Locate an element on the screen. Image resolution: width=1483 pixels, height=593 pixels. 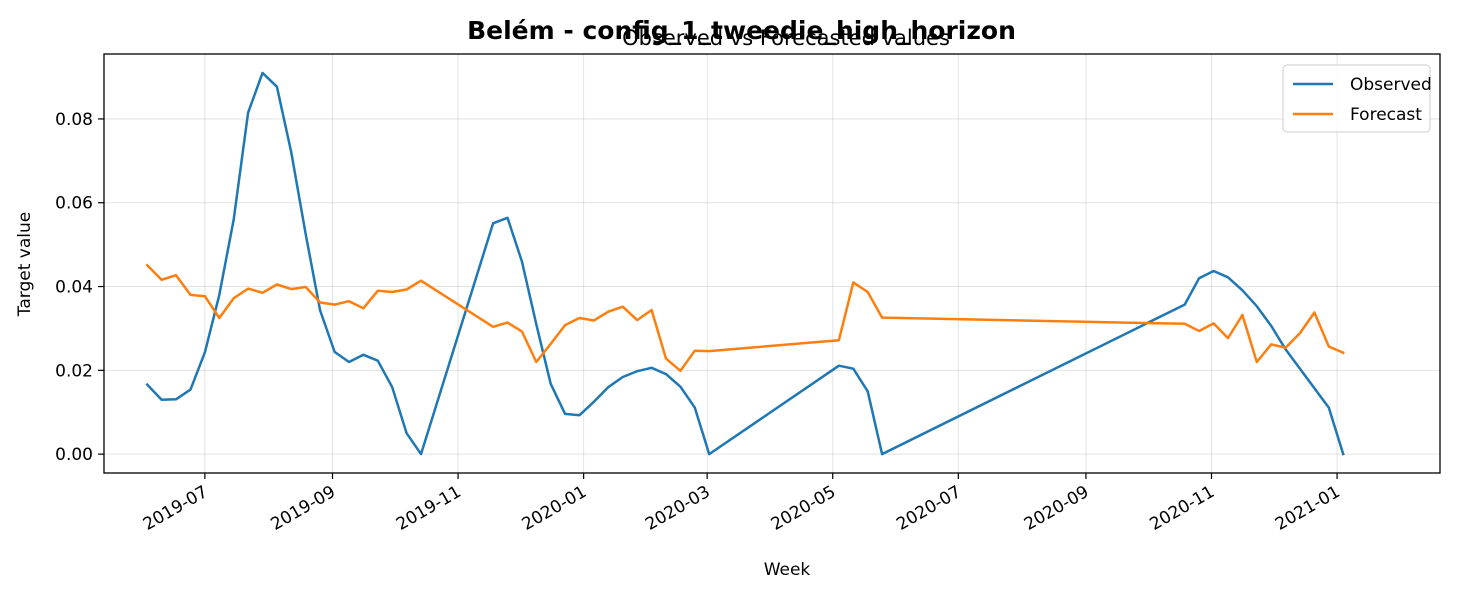
x-axis-label: Week is located at coordinates (787, 570).